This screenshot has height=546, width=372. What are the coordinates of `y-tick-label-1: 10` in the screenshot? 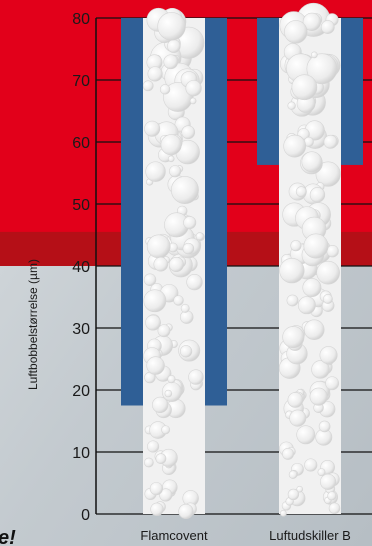 It's located at (81, 453).